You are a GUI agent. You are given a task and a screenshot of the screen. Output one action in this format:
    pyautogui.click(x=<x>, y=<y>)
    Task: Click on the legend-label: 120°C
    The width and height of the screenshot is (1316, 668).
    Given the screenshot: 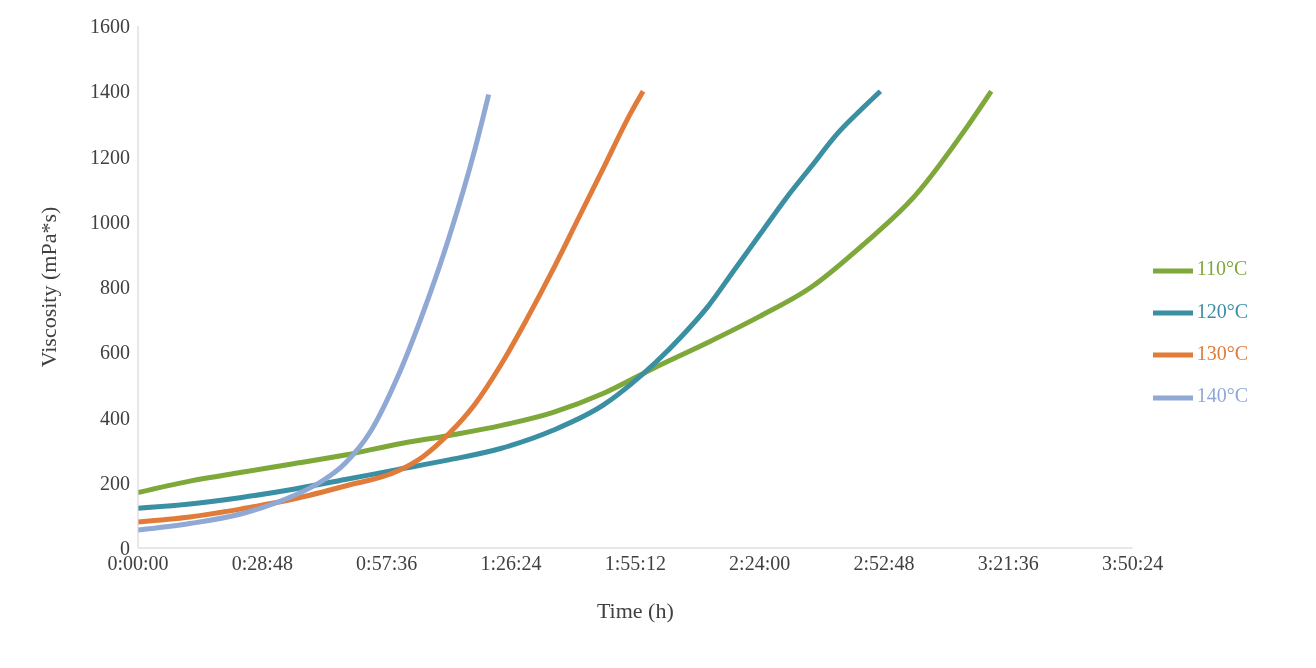 What is the action you would take?
    pyautogui.click(x=1222, y=310)
    